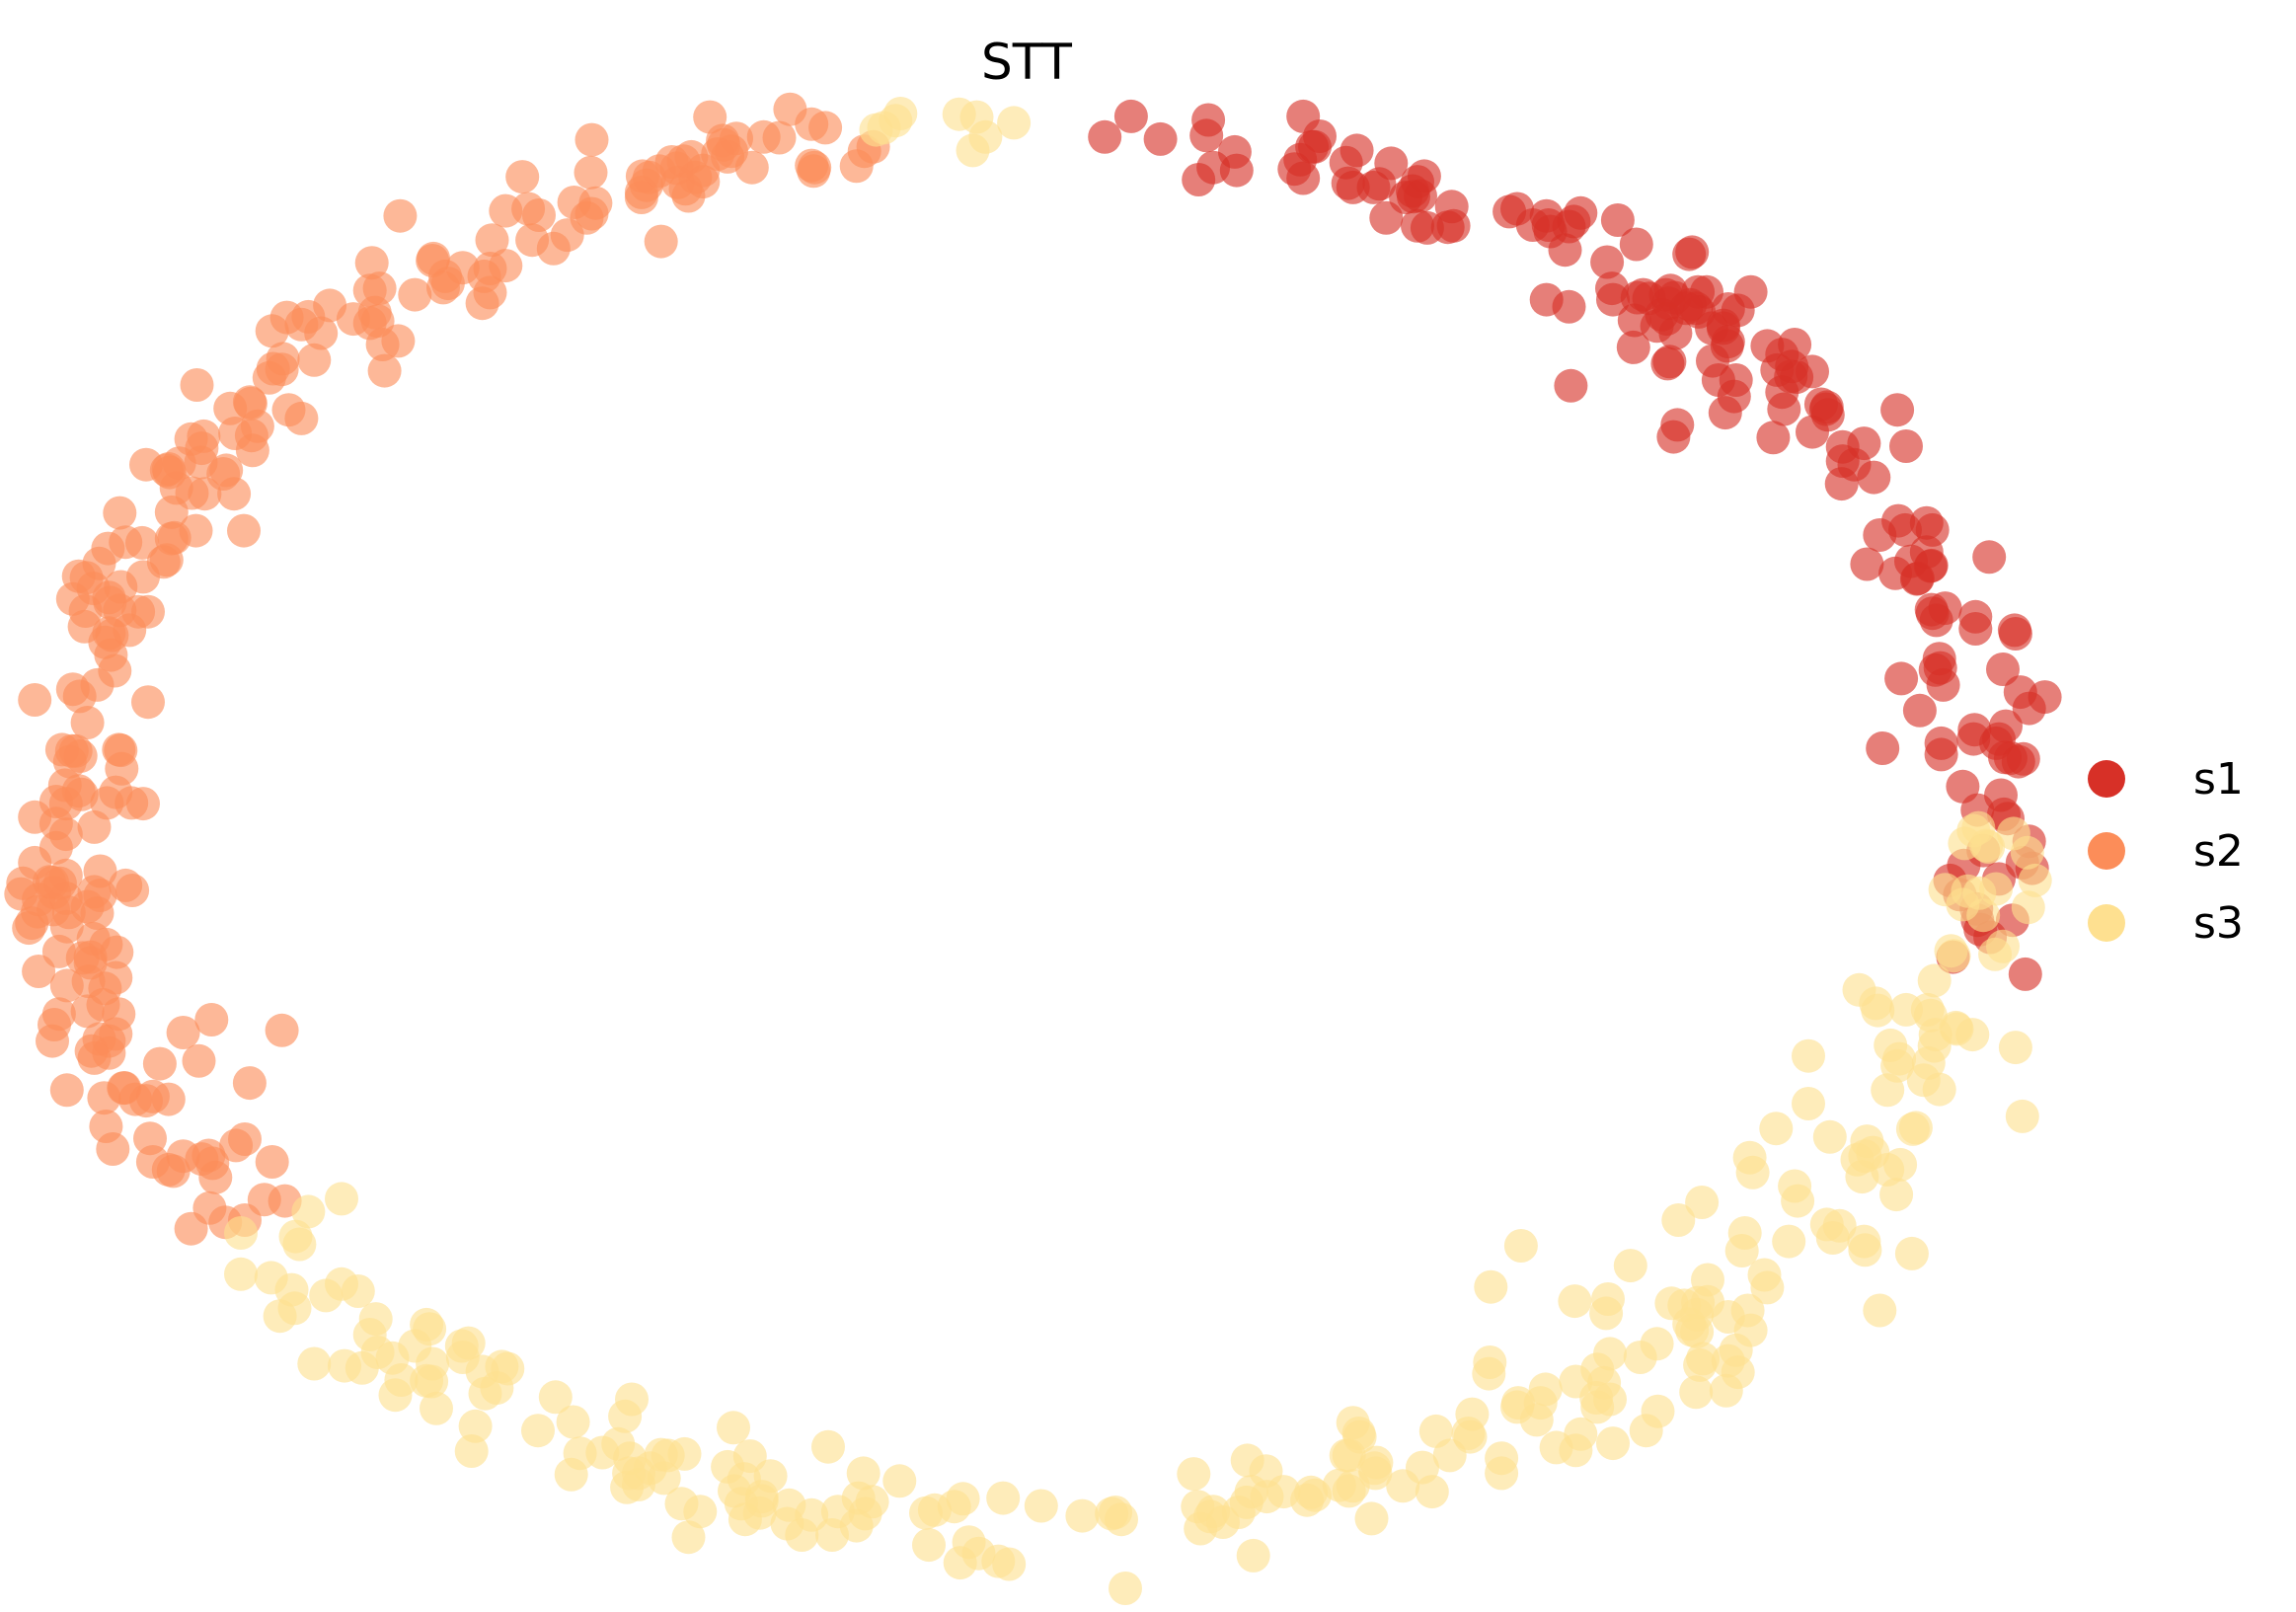 The width and height of the screenshot is (2296, 1612). I want to click on legend-item-s3: s3, so click(2166, 923).